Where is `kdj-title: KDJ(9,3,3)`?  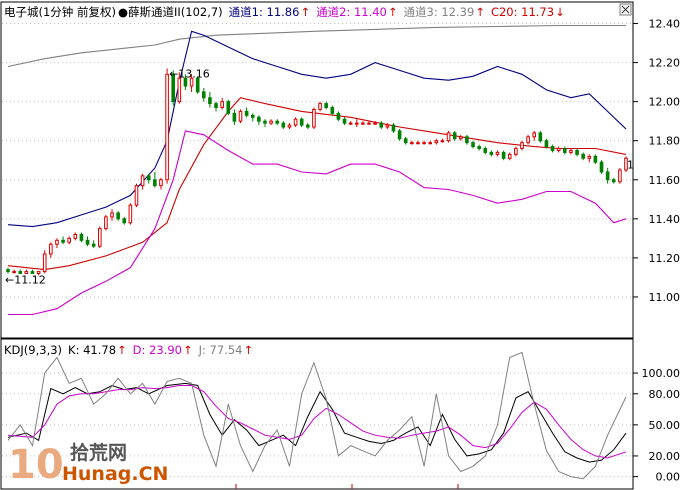 kdj-title: KDJ(9,3,3) is located at coordinates (33, 350).